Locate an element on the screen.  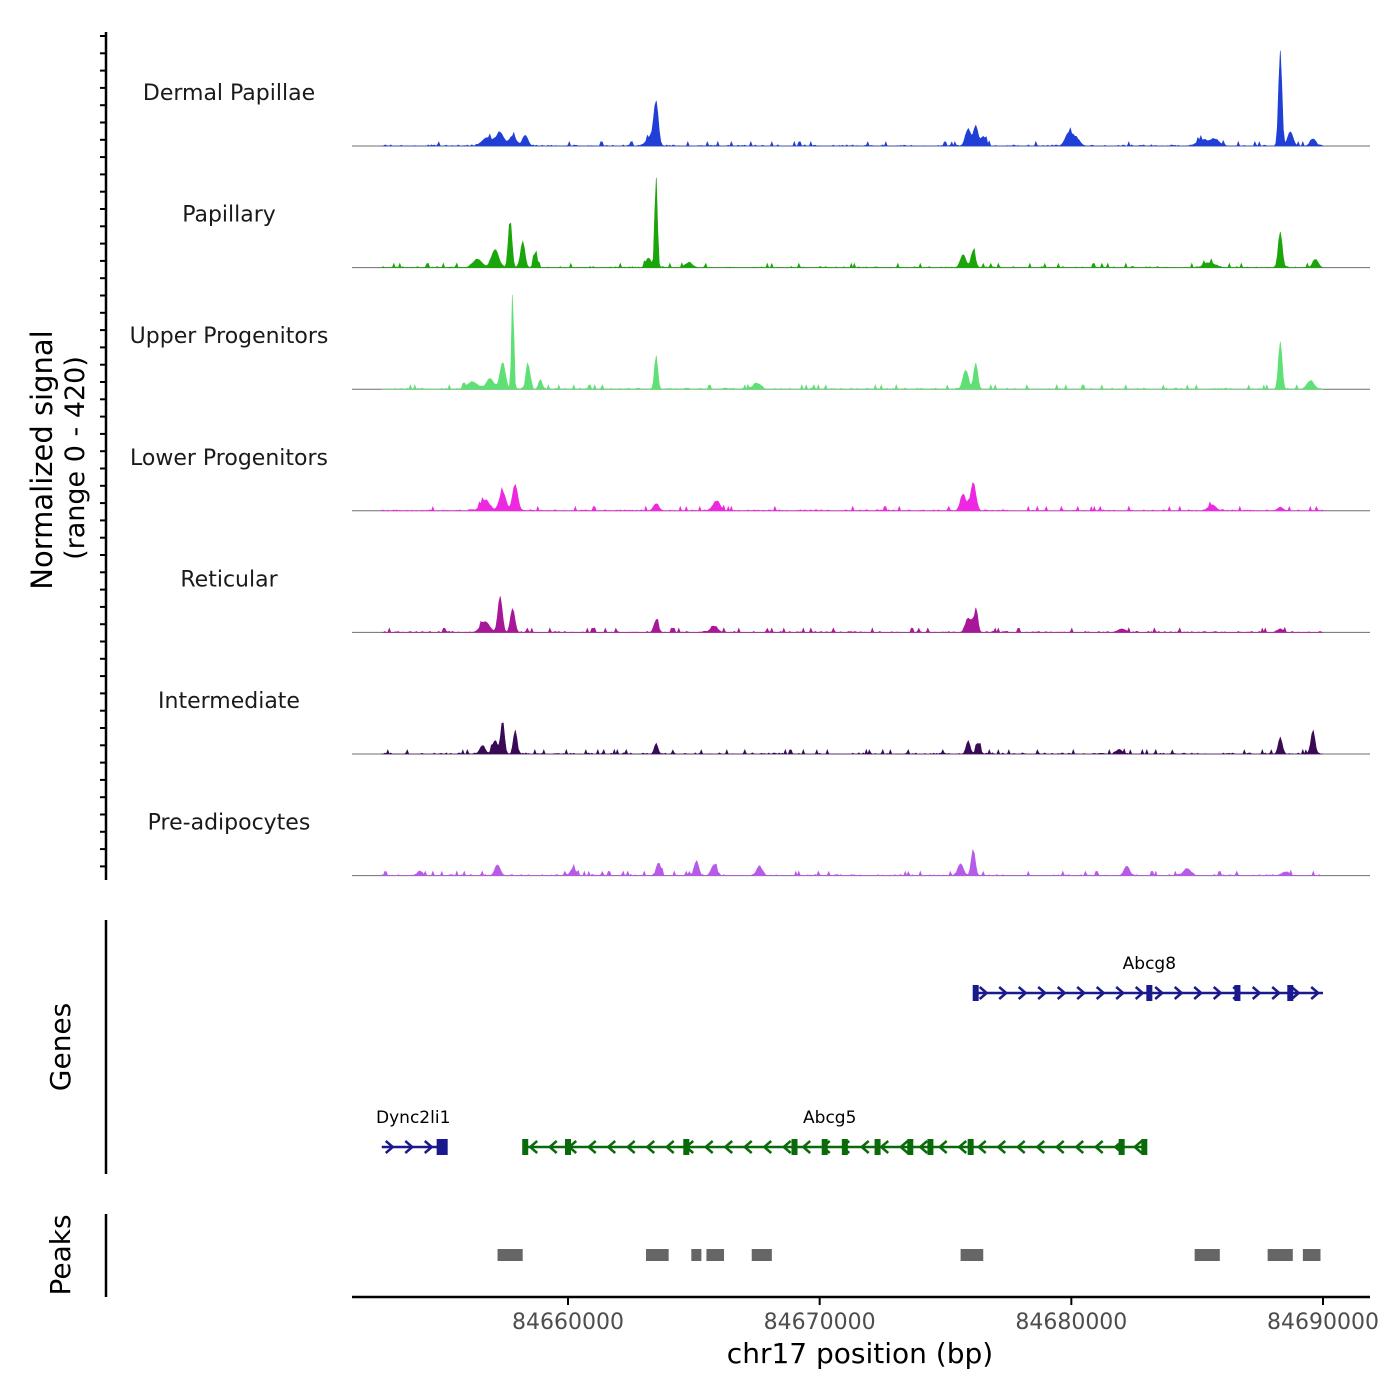
peak-regions is located at coordinates (909, 1255).